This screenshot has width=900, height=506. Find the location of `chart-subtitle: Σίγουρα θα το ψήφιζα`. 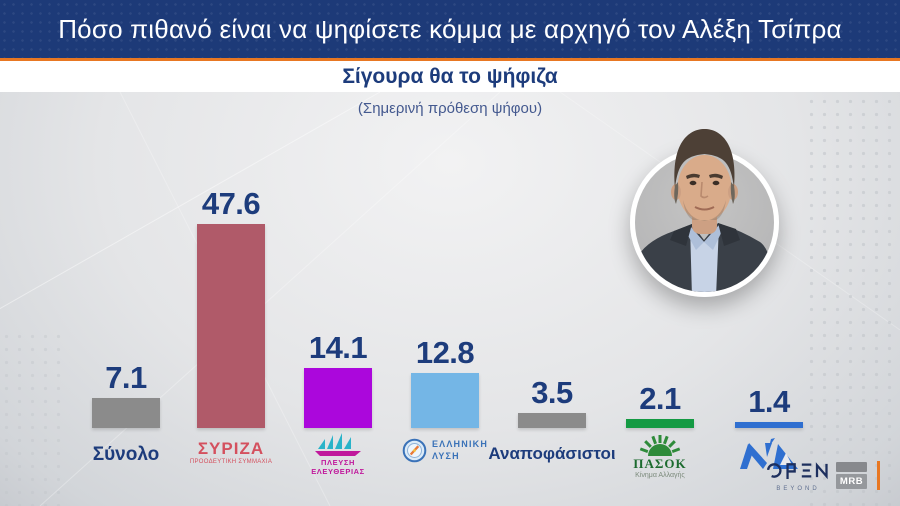

chart-subtitle: Σίγουρα θα το ψήφιζα is located at coordinates (450, 76).